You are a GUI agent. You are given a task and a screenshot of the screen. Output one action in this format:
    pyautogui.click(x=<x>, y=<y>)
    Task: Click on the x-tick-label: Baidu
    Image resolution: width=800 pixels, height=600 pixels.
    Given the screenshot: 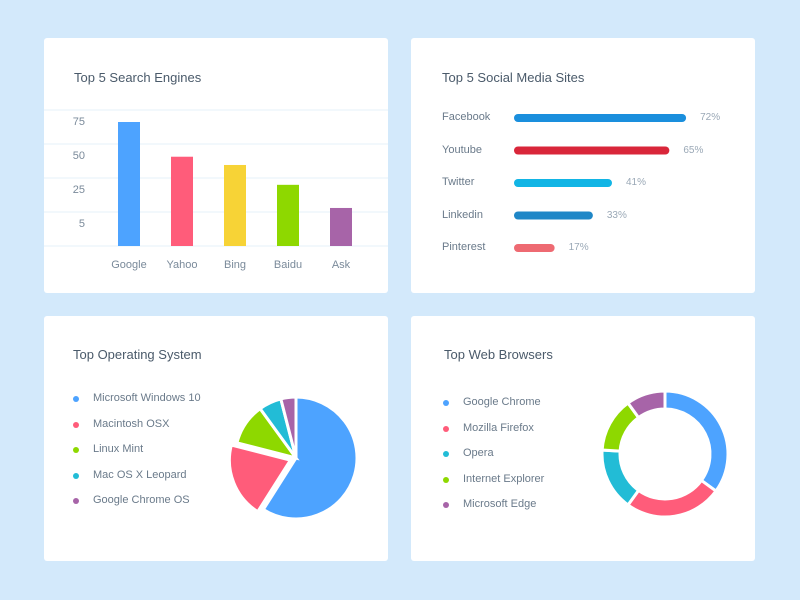 What is the action you would take?
    pyautogui.click(x=288, y=265)
    